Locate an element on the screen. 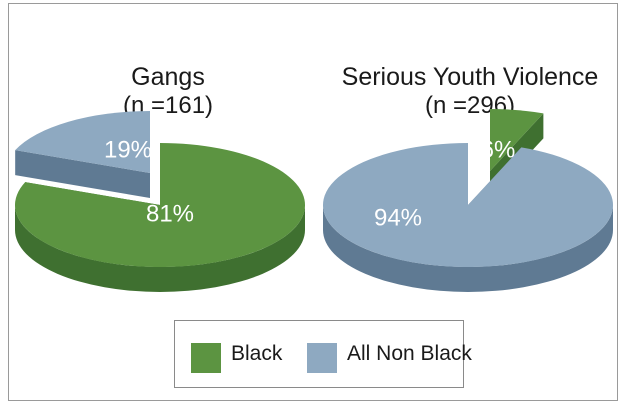  legend: Black All Non Black is located at coordinates (323, 354).